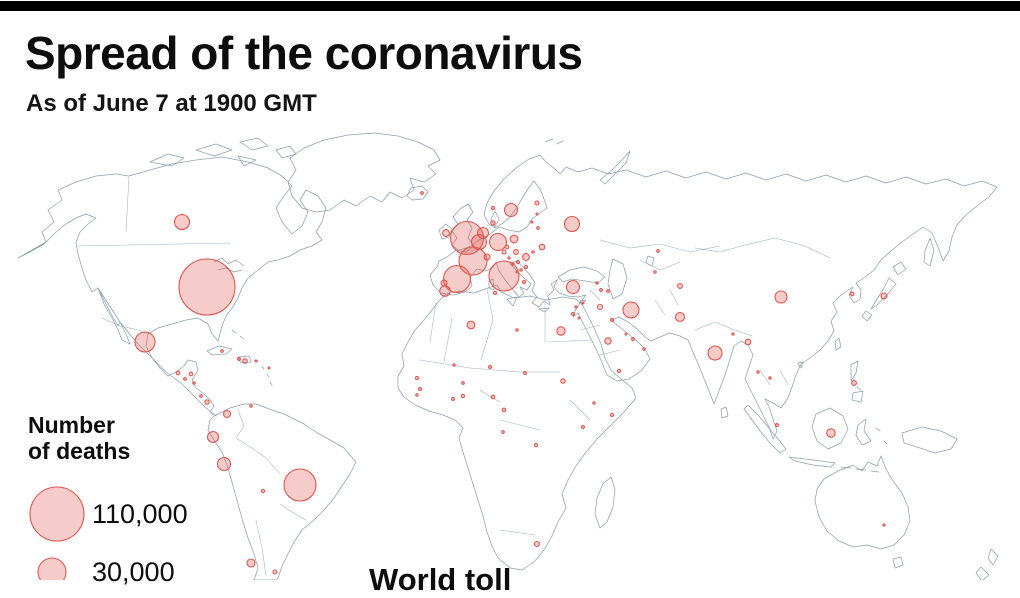 The width and height of the screenshot is (1020, 598). I want to click on legend-bubbles, so click(57, 533).